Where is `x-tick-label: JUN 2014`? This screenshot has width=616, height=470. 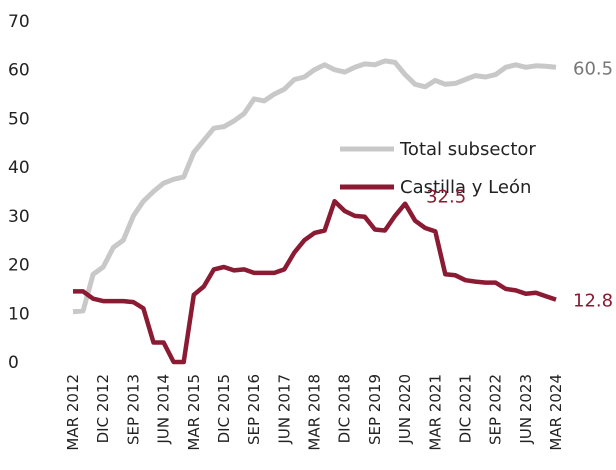
x-tick-label: JUN 2014 is located at coordinates (164, 409).